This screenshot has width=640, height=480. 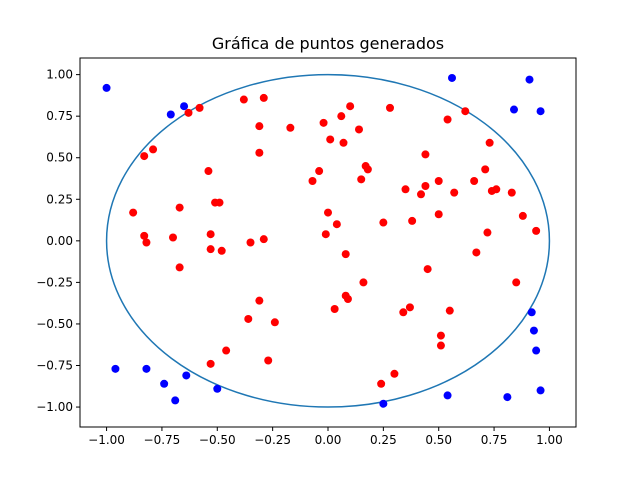 What do you see at coordinates (549, 440) in the screenshot?
I see `x-tick-label: 1.00` at bounding box center [549, 440].